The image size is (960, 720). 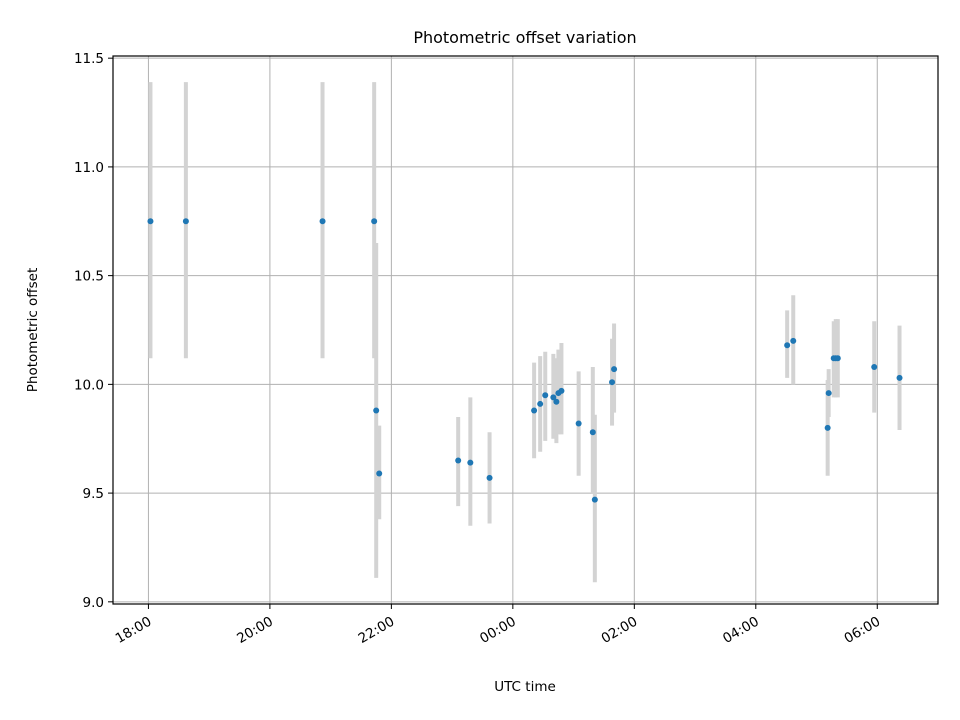 What do you see at coordinates (93, 494) in the screenshot?
I see `y-tick-label: 9.5` at bounding box center [93, 494].